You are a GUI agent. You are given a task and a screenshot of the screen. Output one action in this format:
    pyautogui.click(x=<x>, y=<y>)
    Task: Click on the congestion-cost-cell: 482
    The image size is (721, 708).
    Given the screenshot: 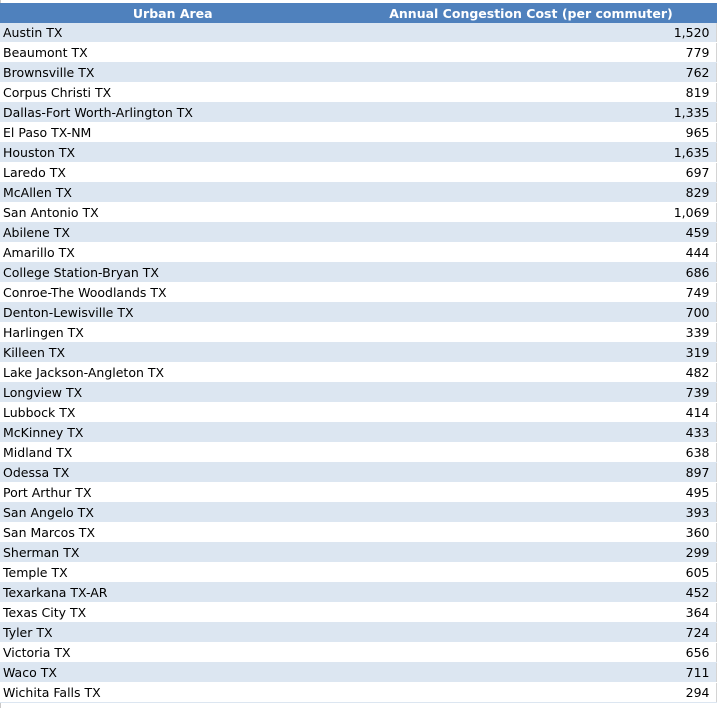 What is the action you would take?
    pyautogui.click(x=531, y=372)
    